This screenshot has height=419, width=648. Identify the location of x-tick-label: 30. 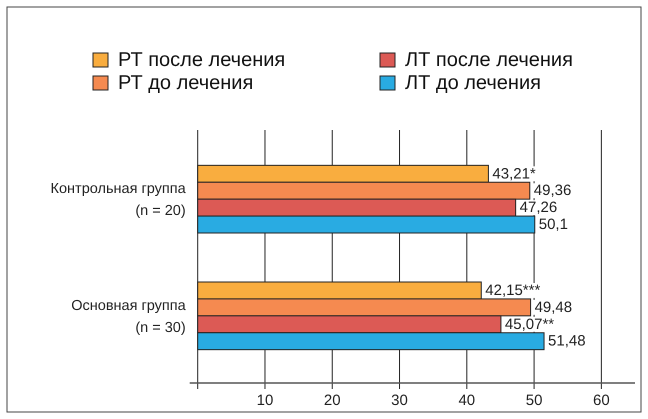
(399, 400).